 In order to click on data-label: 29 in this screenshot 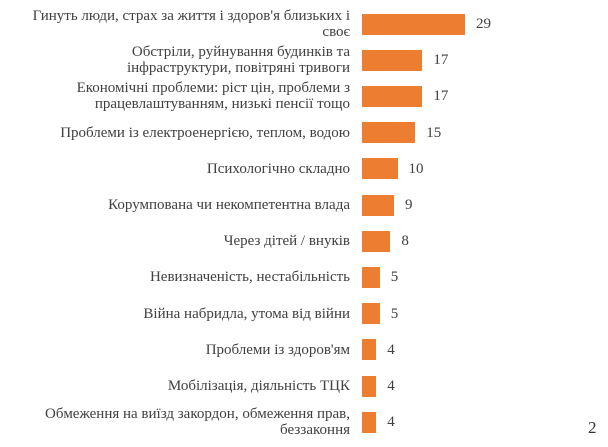, I will do `click(483, 24)`.